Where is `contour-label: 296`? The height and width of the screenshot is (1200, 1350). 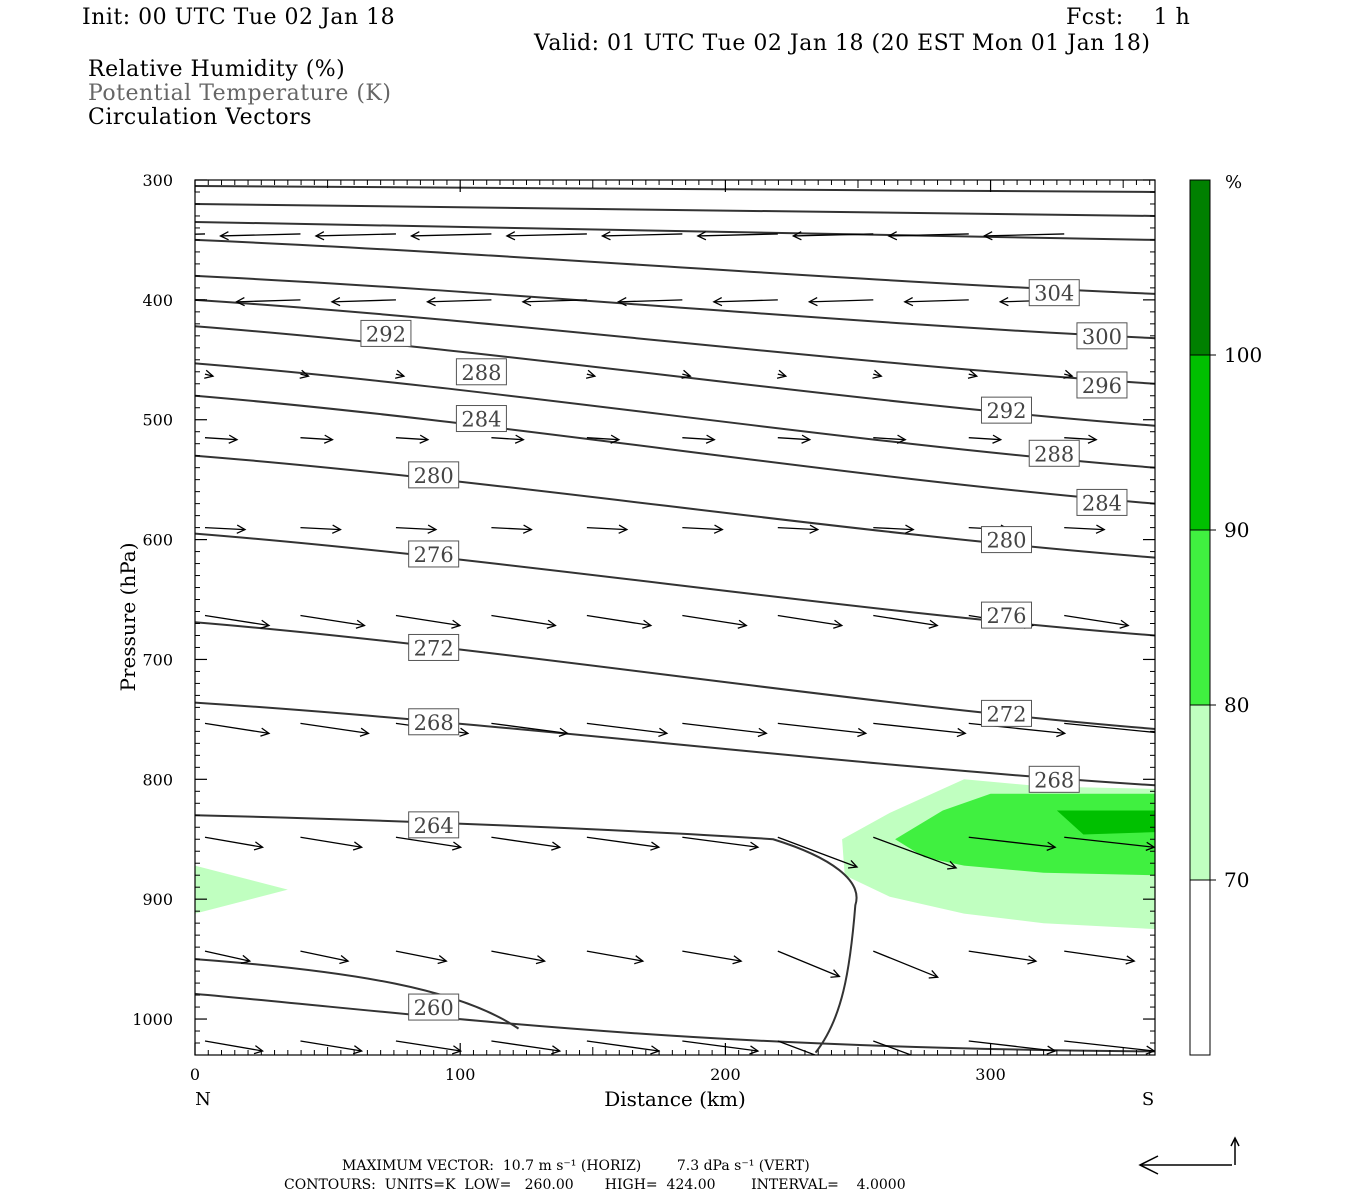 contour-label: 296 is located at coordinates (1102, 385).